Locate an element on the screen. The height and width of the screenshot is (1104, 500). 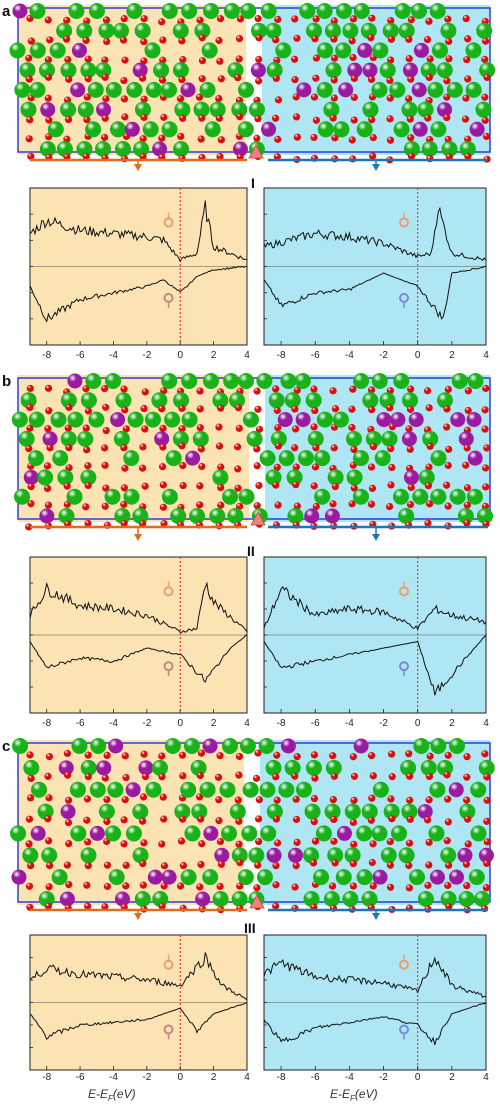
structure-b is located at coordinates (252, 457).